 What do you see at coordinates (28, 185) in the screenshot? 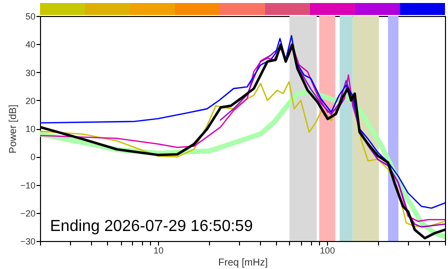
I see `y-tick-label: −10` at bounding box center [28, 185].